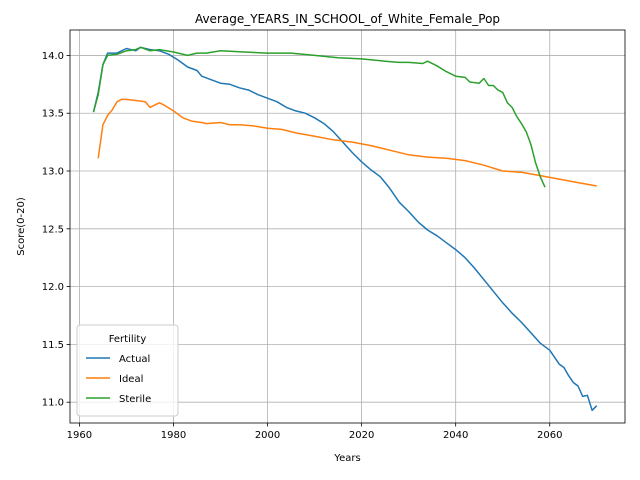 Image resolution: width=640 pixels, height=480 pixels. Describe the element at coordinates (118, 379) in the screenshot. I see `legend-items: Actual Ideal Sterile` at that location.